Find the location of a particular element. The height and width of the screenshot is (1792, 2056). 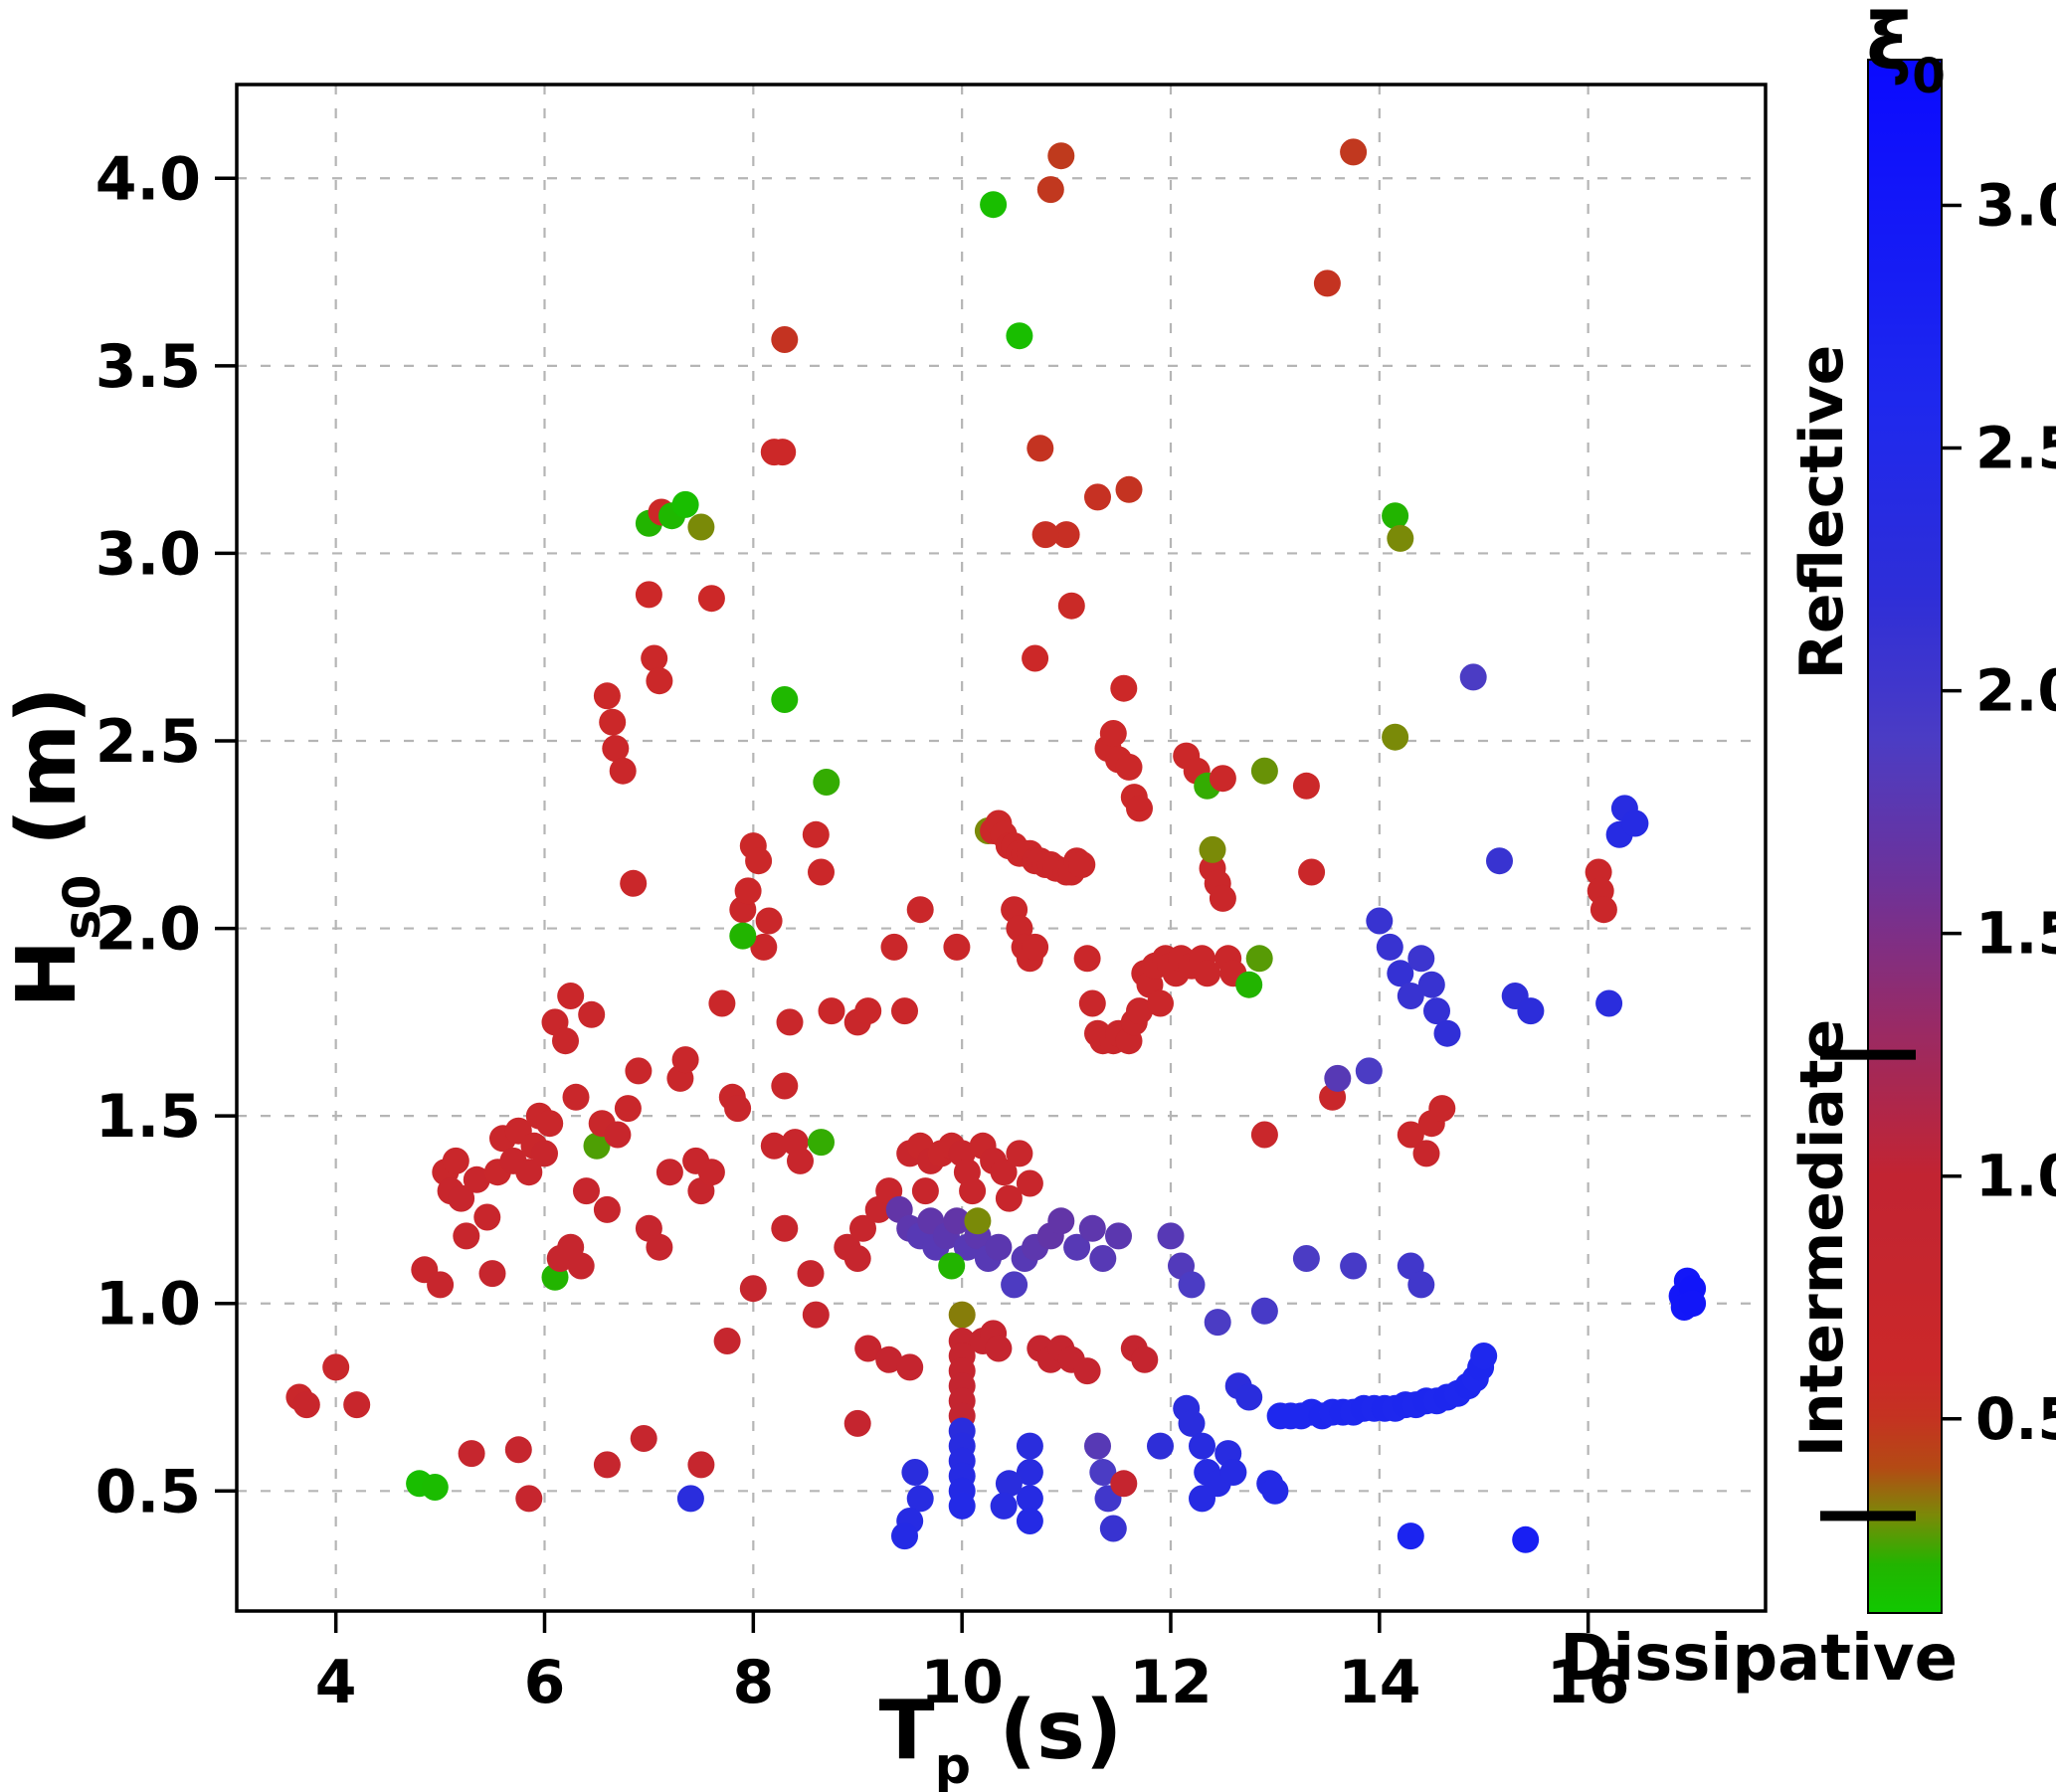

x-tick-label: 6 is located at coordinates (545, 1683).